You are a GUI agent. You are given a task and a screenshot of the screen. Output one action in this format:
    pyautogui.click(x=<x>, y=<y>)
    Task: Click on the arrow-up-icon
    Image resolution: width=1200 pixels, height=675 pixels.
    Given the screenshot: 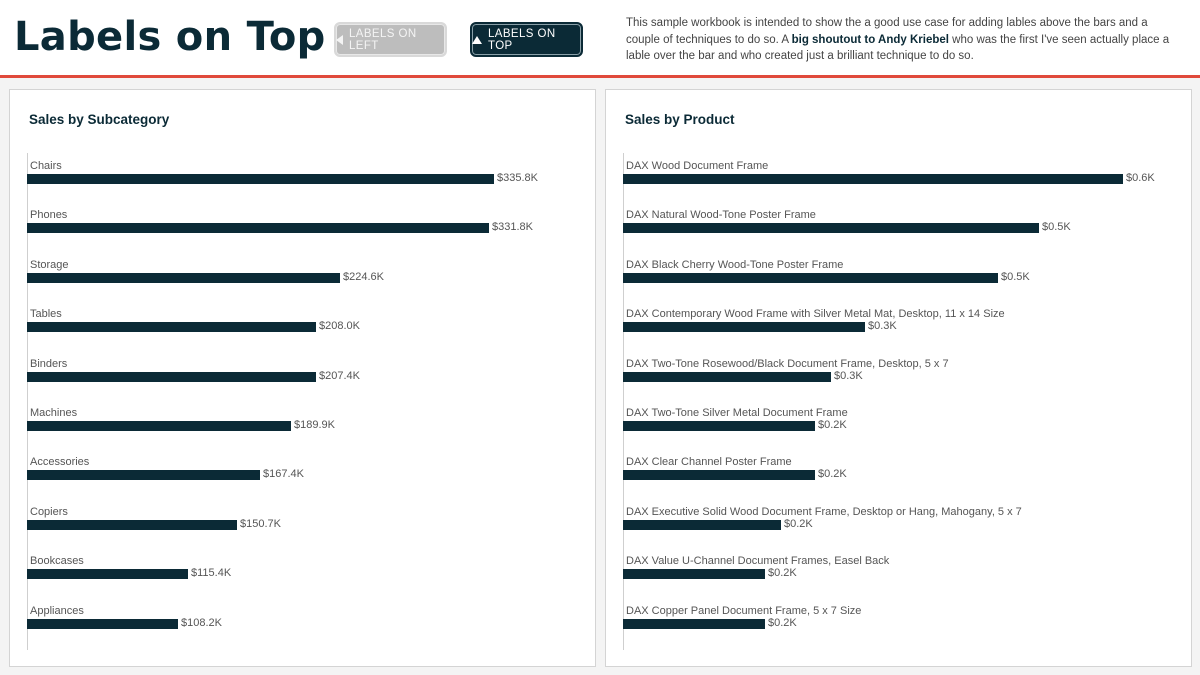 What is the action you would take?
    pyautogui.click(x=477, y=39)
    